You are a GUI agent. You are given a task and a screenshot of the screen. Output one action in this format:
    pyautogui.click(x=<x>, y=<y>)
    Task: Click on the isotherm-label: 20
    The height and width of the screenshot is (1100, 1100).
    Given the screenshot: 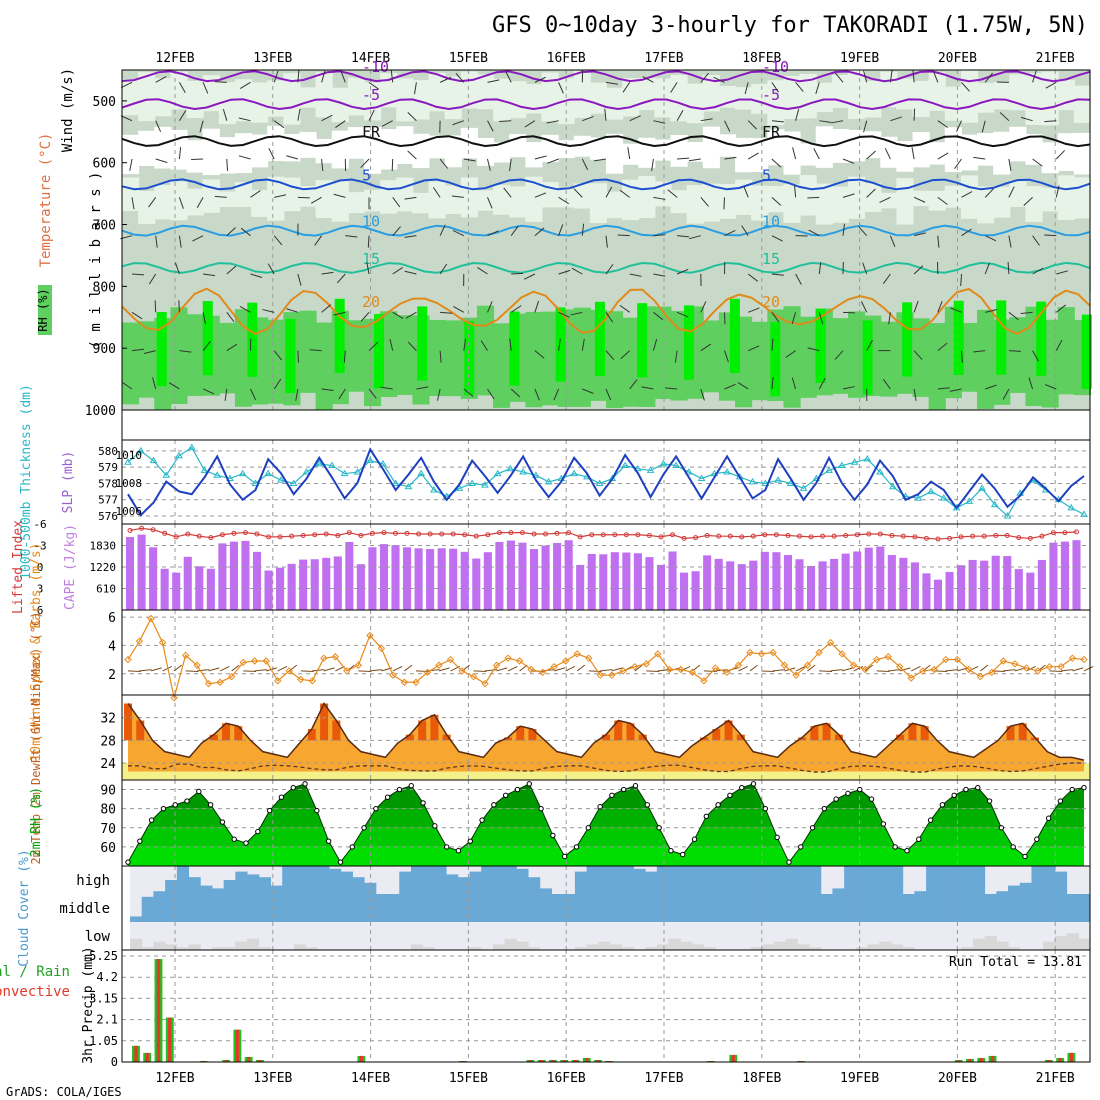 What is the action you would take?
    pyautogui.click(x=771, y=302)
    